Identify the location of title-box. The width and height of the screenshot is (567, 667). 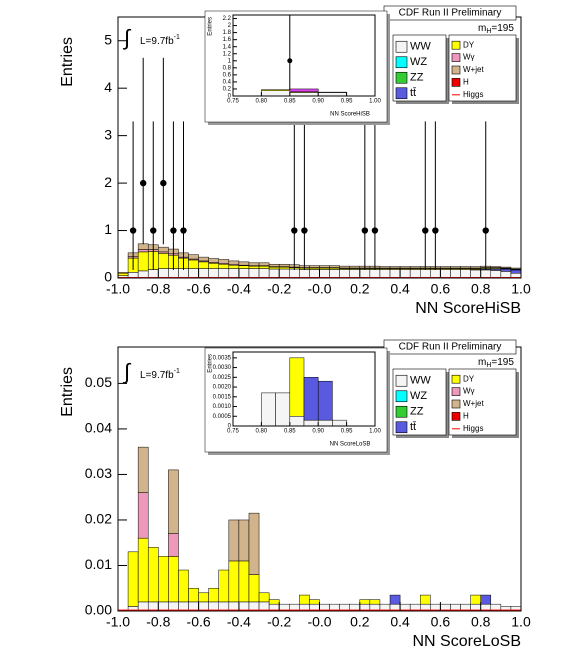
(450, 347).